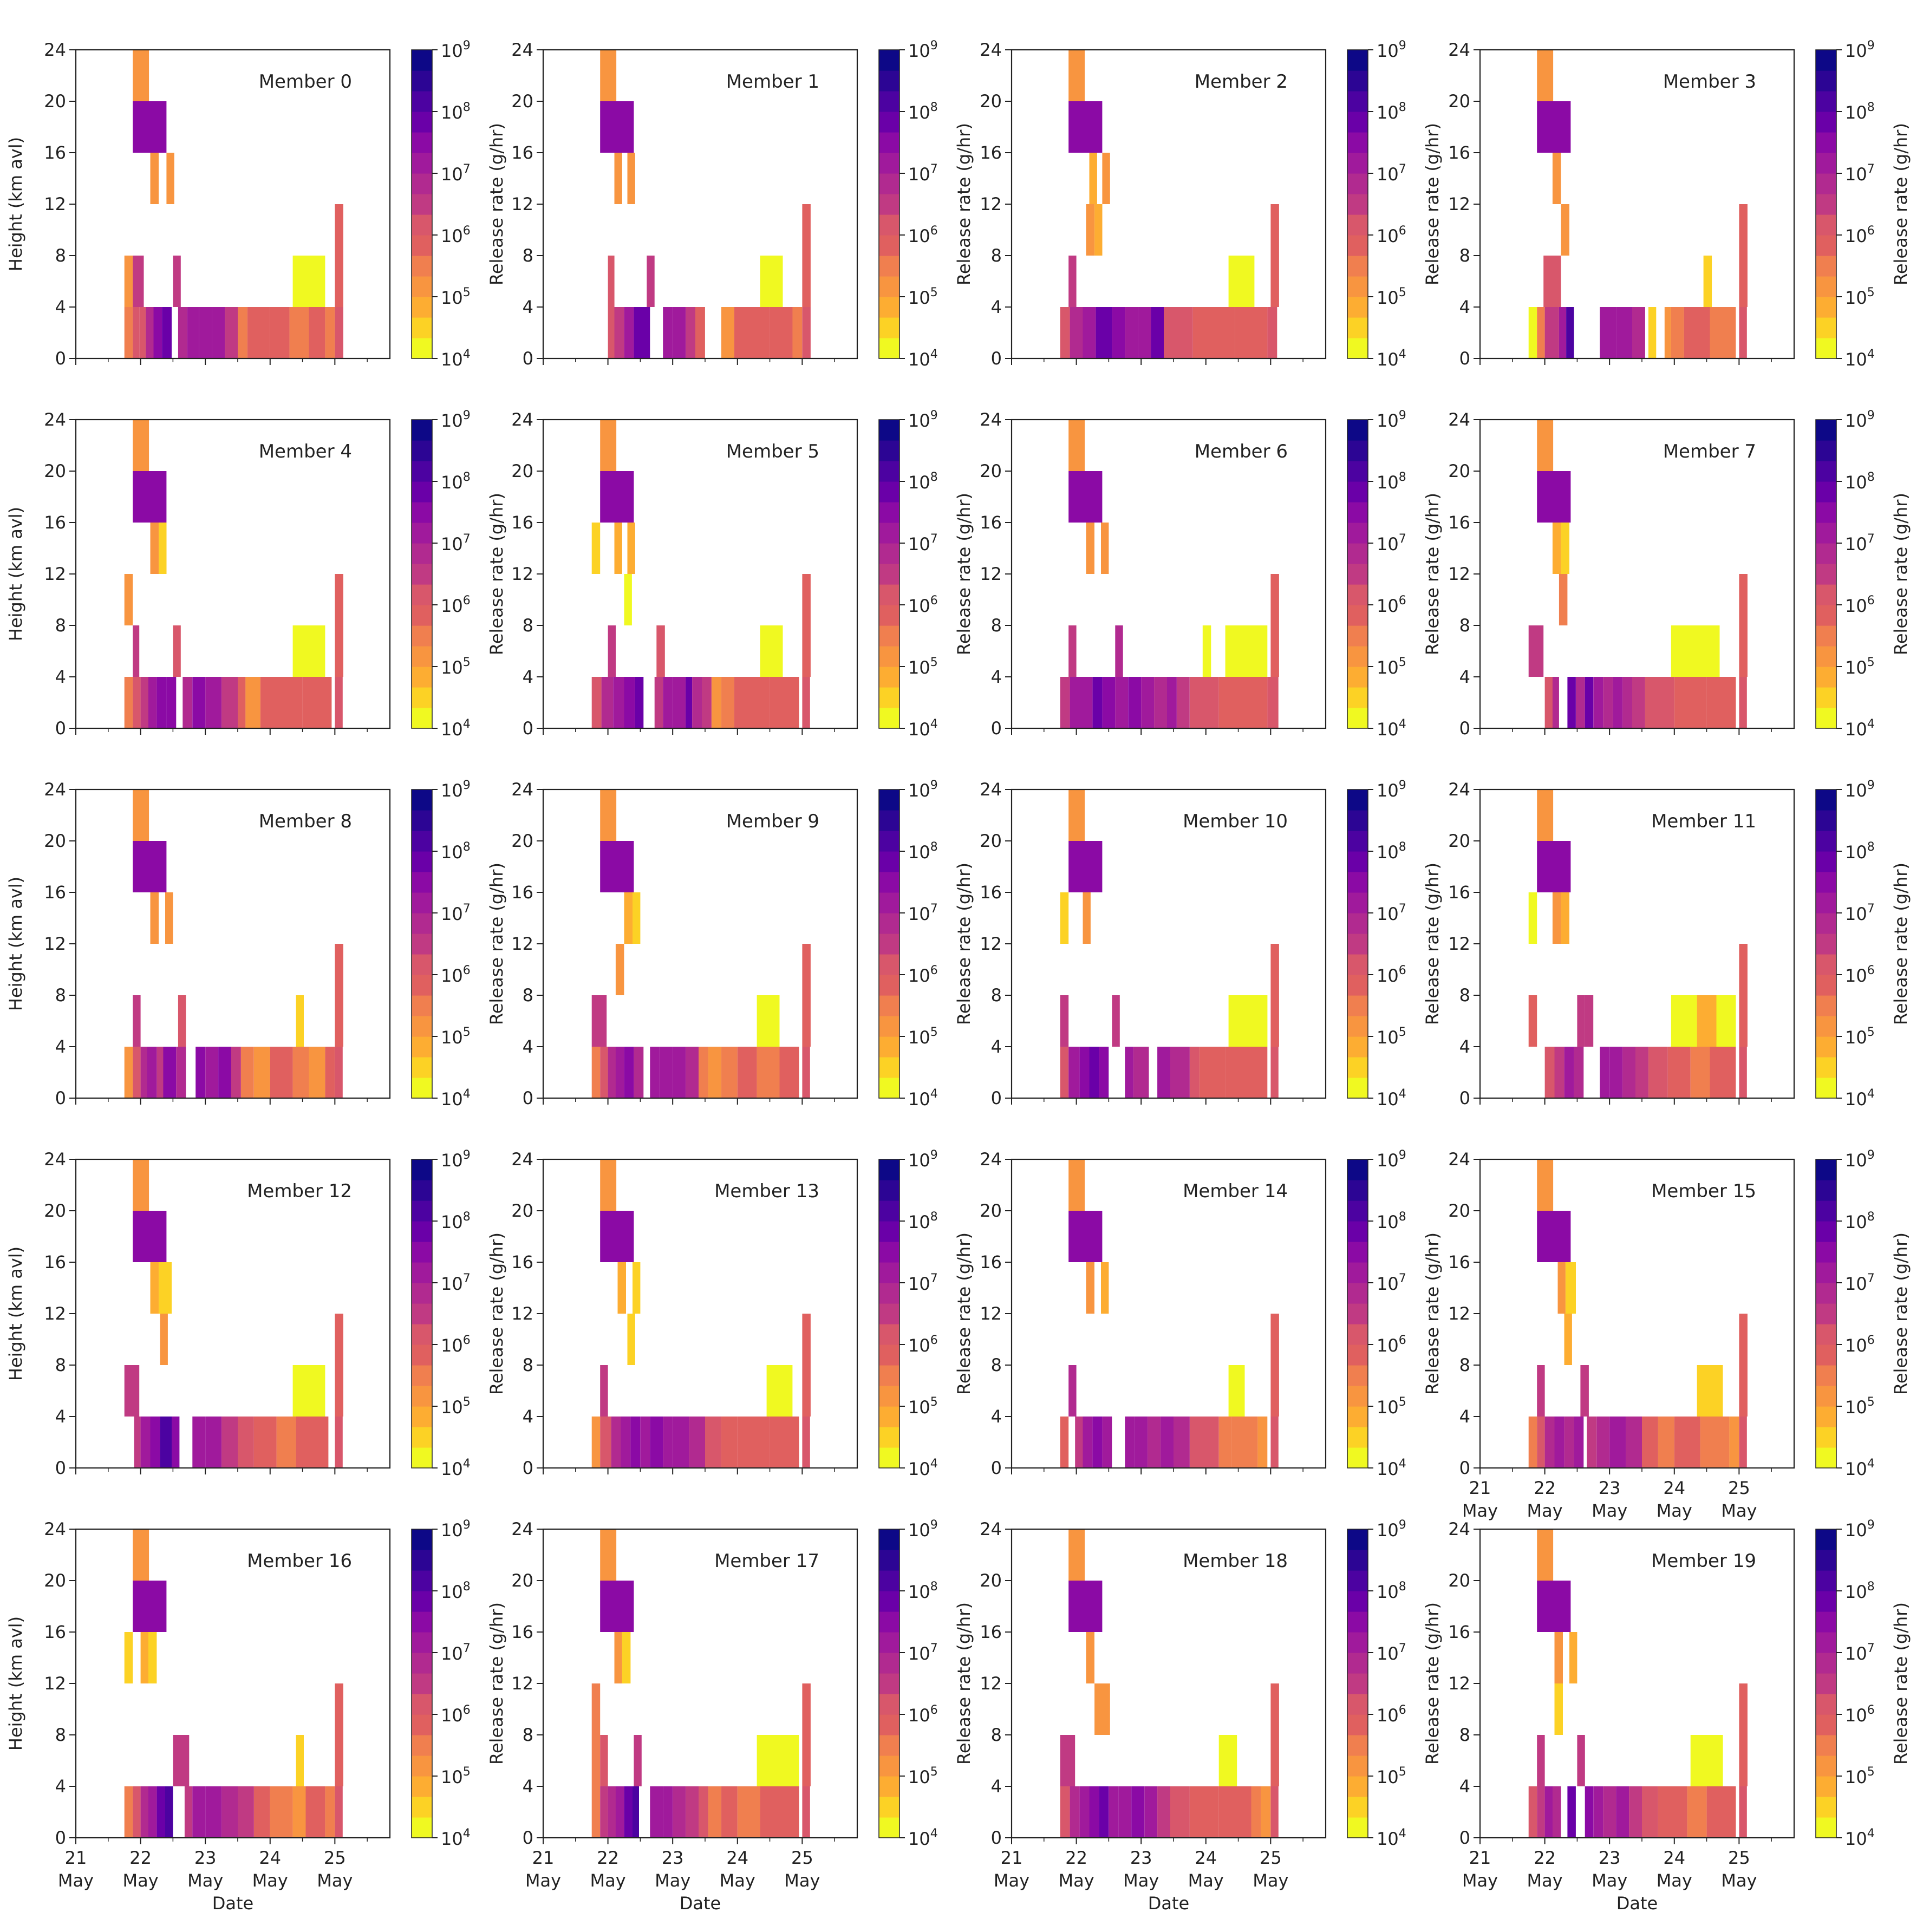  Describe the element at coordinates (802, 1858) in the screenshot. I see `x-tick-label: 25` at that location.